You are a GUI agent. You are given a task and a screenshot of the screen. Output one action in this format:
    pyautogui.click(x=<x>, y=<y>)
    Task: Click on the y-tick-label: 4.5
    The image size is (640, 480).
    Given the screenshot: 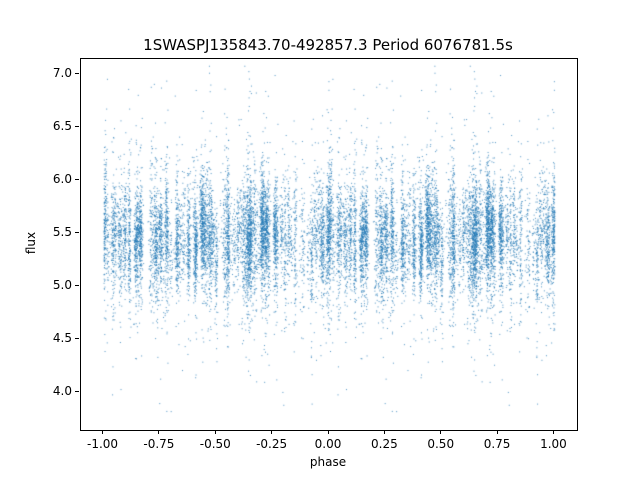 What is the action you would take?
    pyautogui.click(x=62, y=337)
    